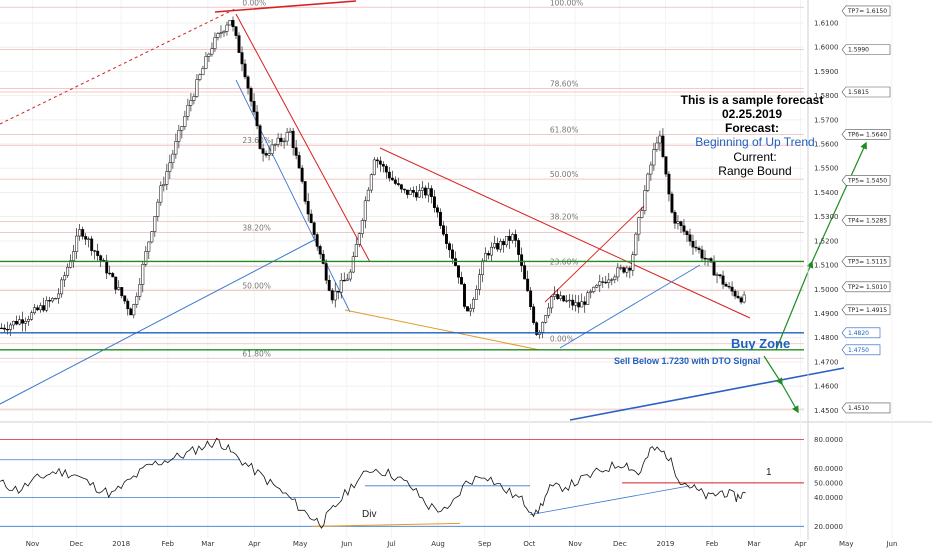 This screenshot has width=932, height=550. What do you see at coordinates (666, 544) in the screenshot?
I see `time-tick-label: 2019` at bounding box center [666, 544].